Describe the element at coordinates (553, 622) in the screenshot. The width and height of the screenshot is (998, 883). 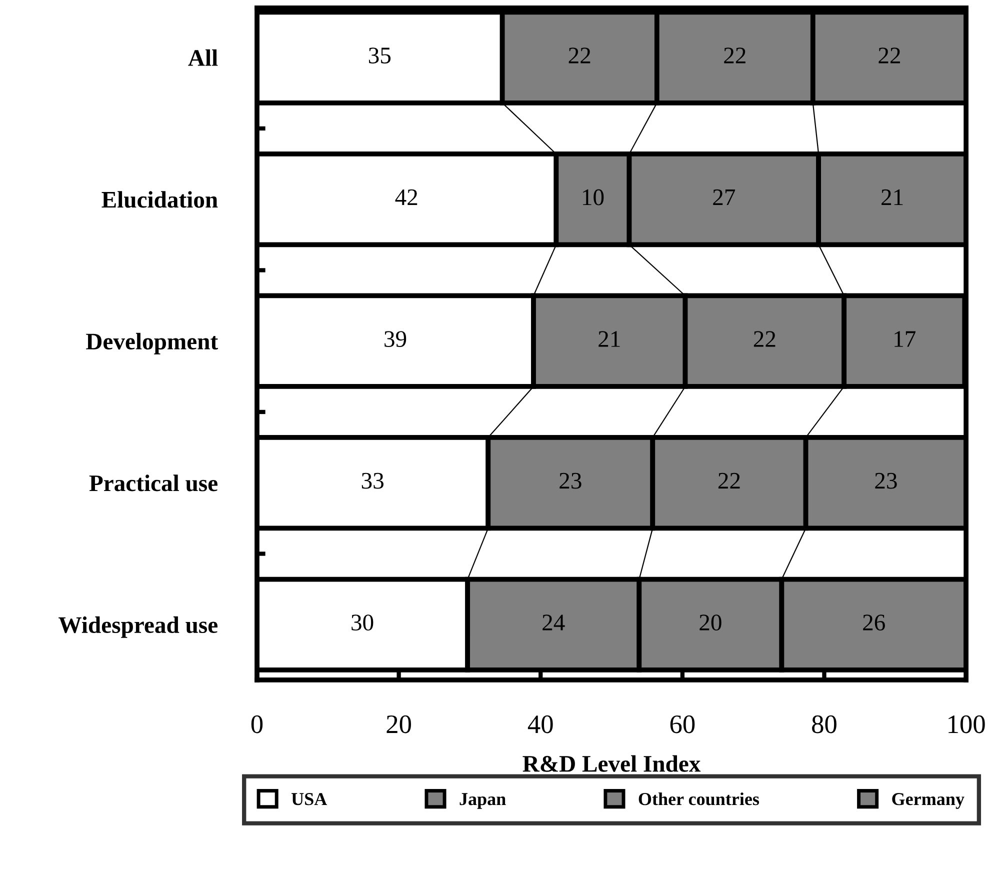
I see `data-label: 24` at that location.